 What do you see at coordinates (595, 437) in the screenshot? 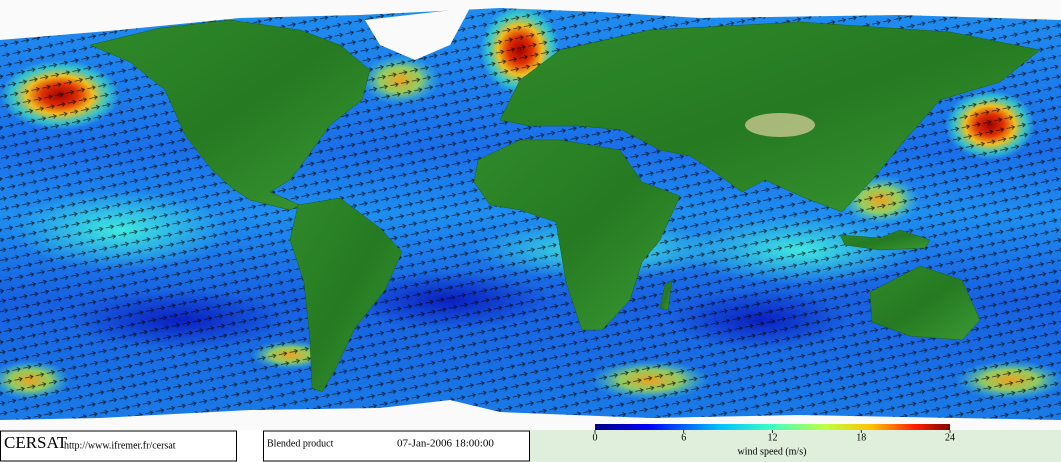
I see `colorbar-tick-label: 0` at bounding box center [595, 437].